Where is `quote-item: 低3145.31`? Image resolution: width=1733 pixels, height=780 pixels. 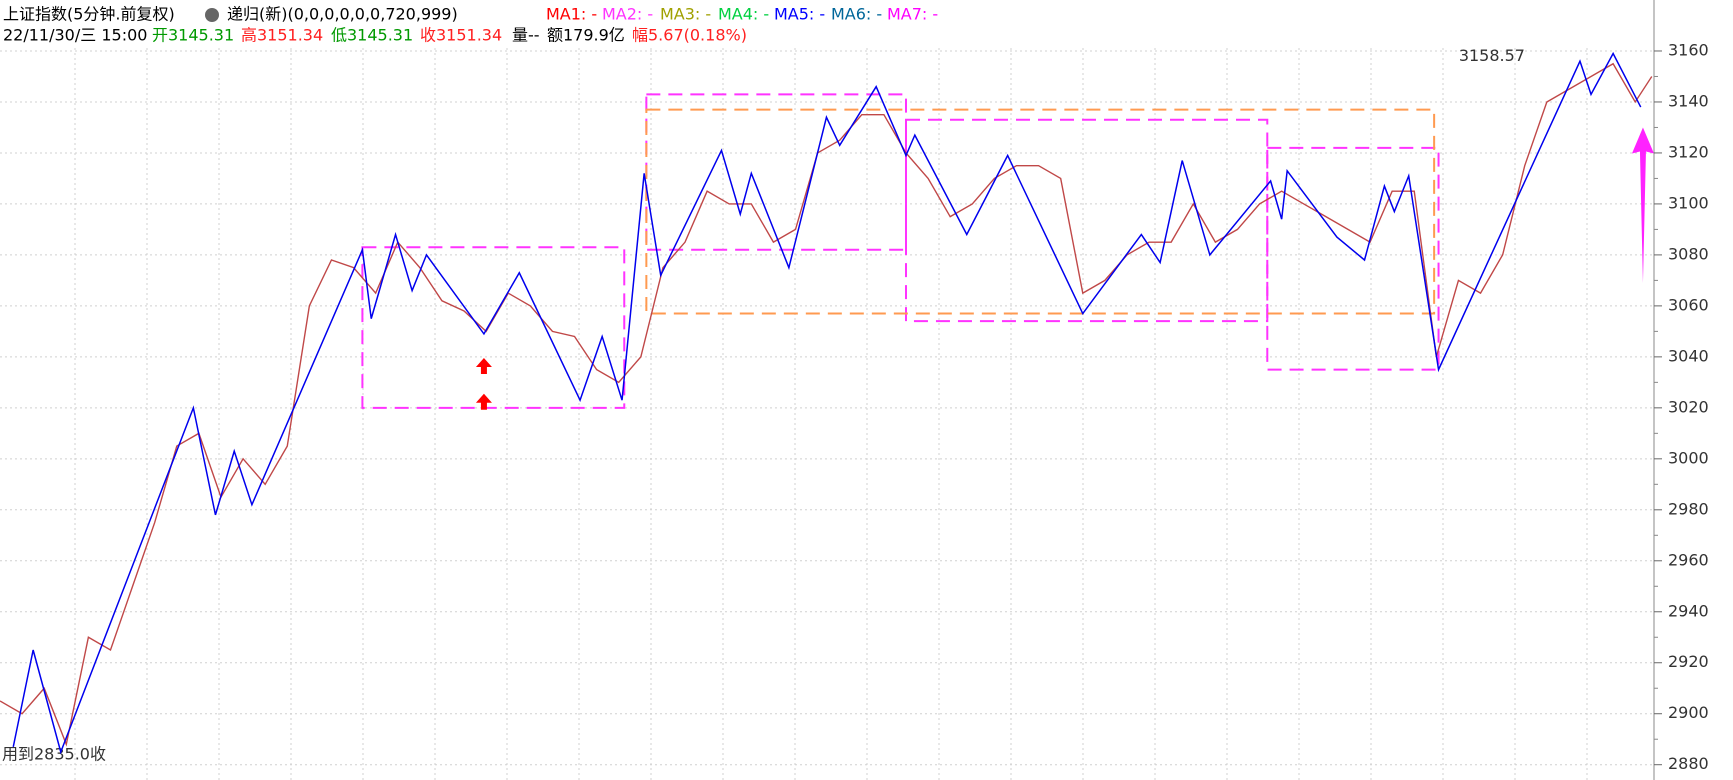
quote-item: 低3145.31 is located at coordinates (372, 35).